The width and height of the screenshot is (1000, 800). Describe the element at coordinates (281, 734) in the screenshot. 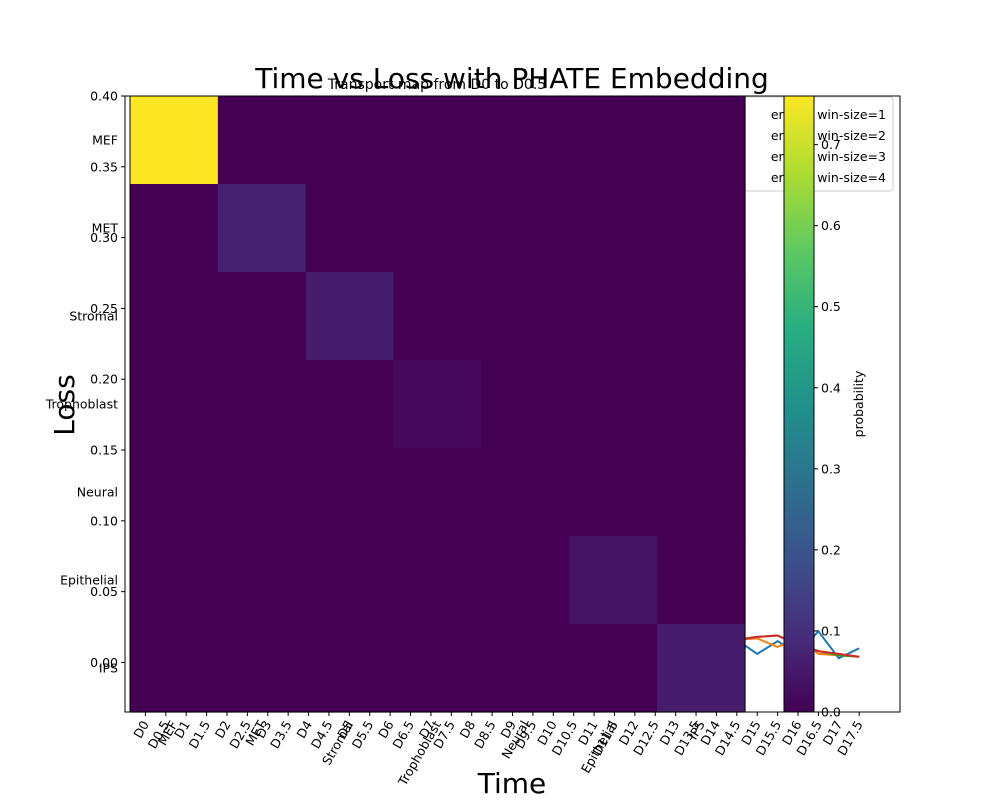

I see `x-tick-label: D3.5` at that location.